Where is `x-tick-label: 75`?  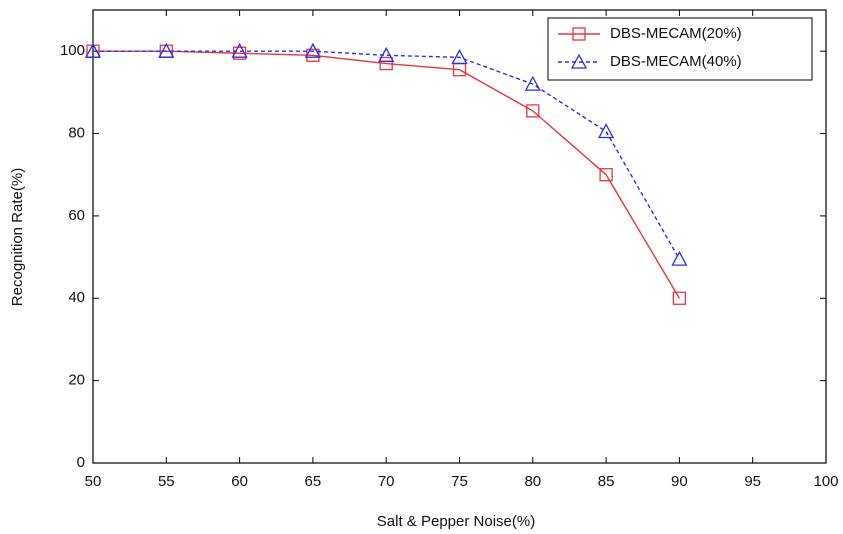
x-tick-label: 75 is located at coordinates (459, 481).